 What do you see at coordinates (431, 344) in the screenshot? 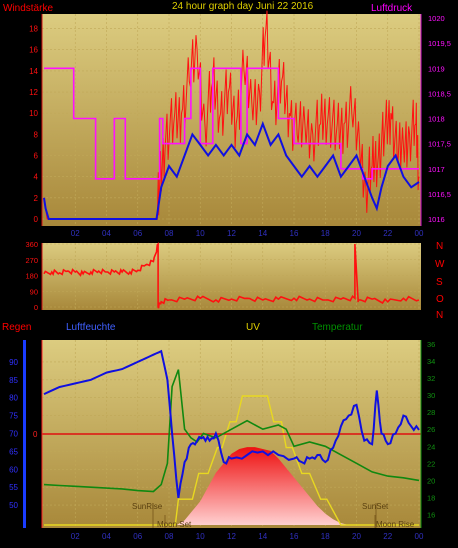
I see `temperature-tick-label: 36` at bounding box center [431, 344].